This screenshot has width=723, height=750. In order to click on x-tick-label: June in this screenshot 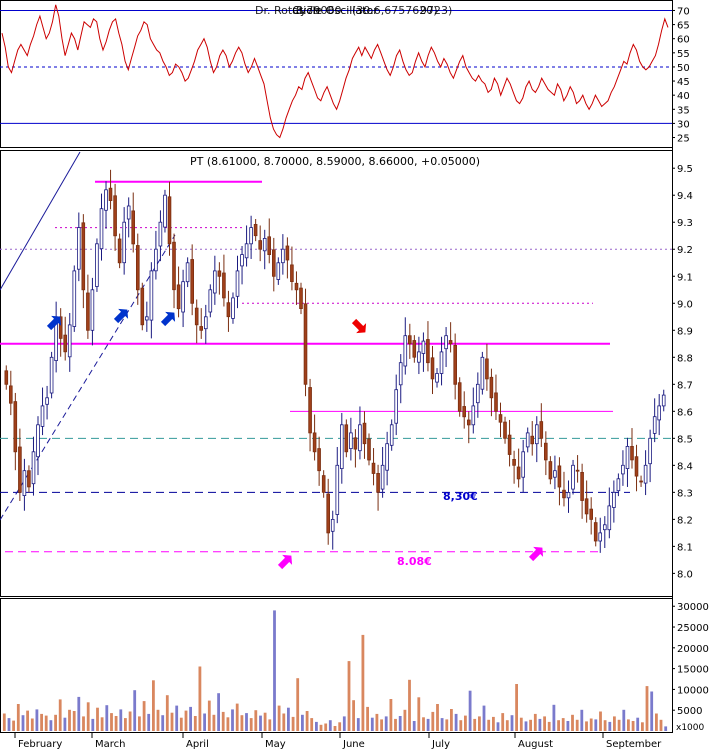, I will do `click(353, 744)`.